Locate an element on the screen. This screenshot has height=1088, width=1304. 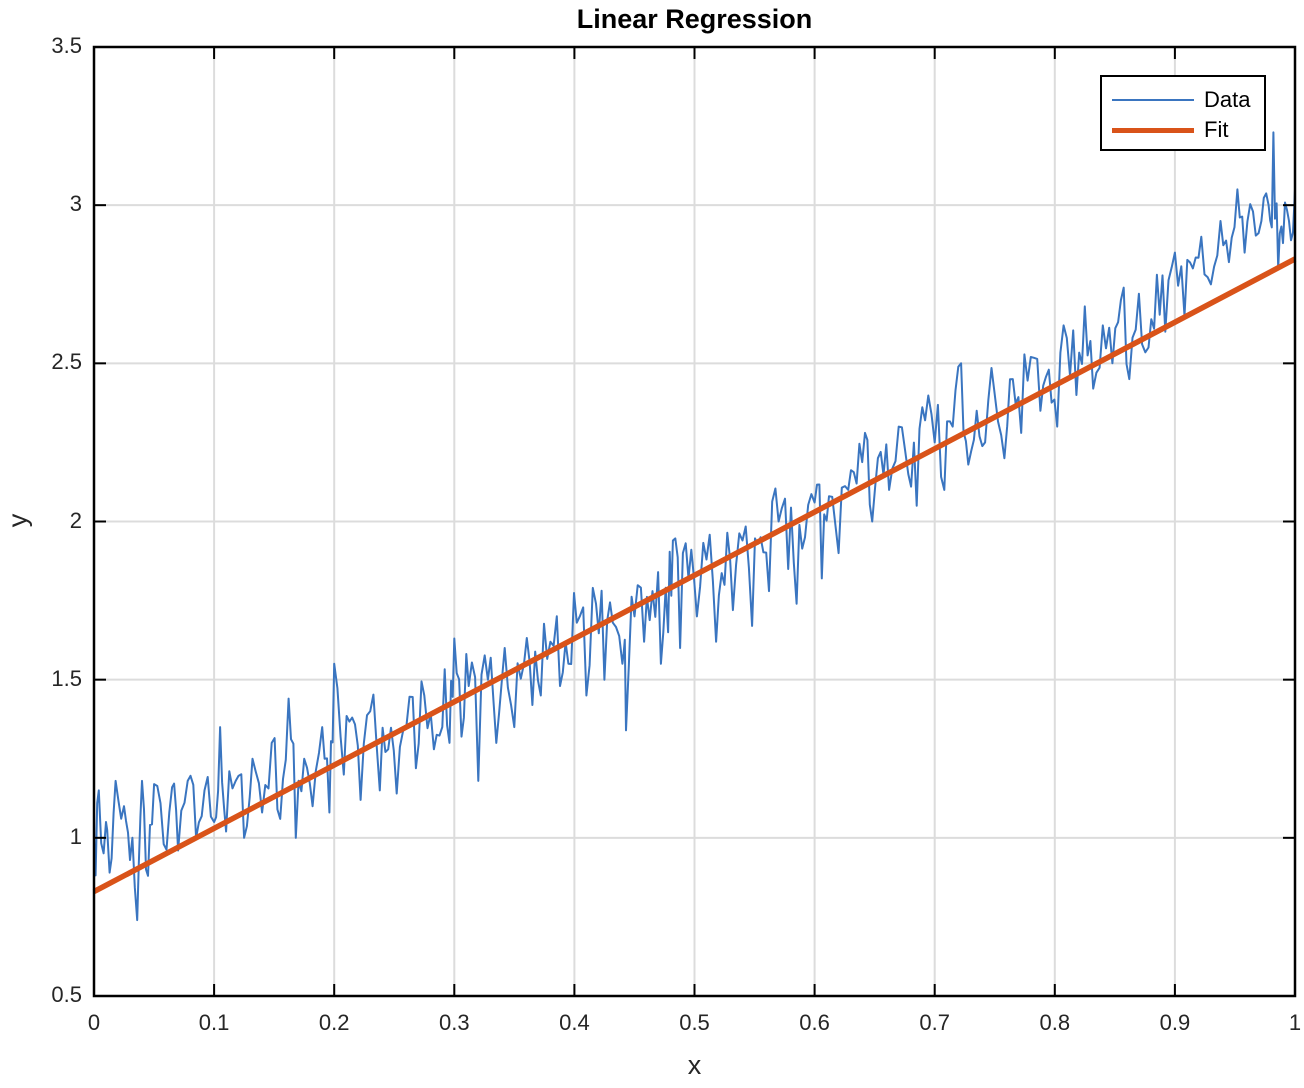
x-tick-label: 0.5 is located at coordinates (694, 1022).